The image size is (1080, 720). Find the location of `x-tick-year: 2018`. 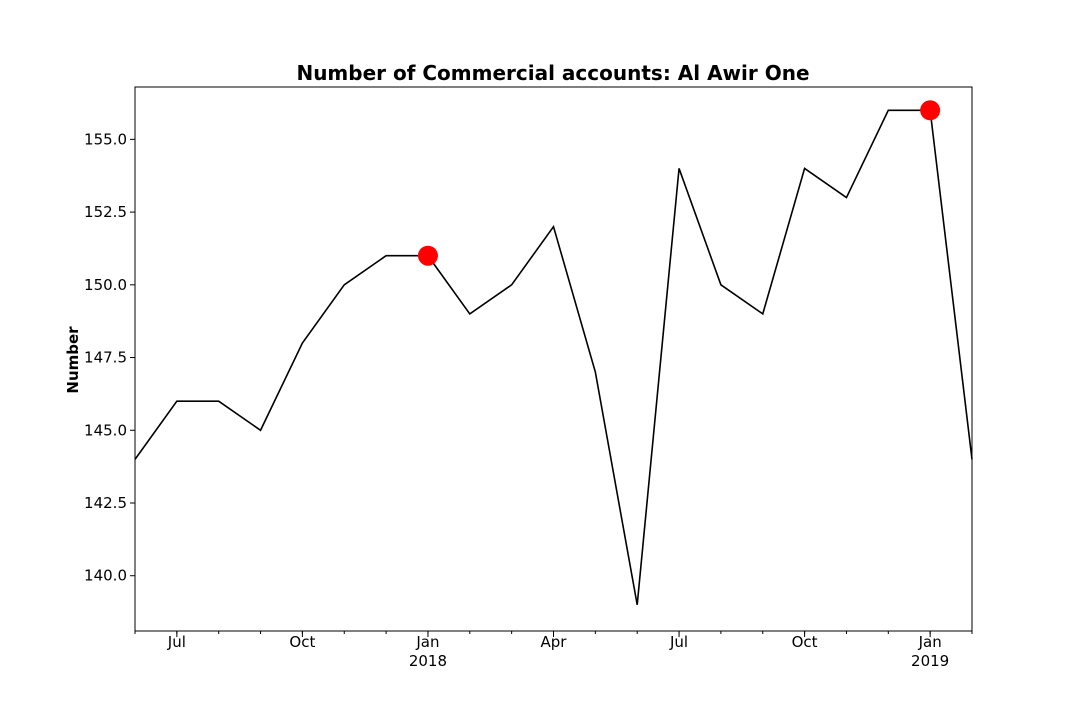

x-tick-year: 2018 is located at coordinates (428, 661).